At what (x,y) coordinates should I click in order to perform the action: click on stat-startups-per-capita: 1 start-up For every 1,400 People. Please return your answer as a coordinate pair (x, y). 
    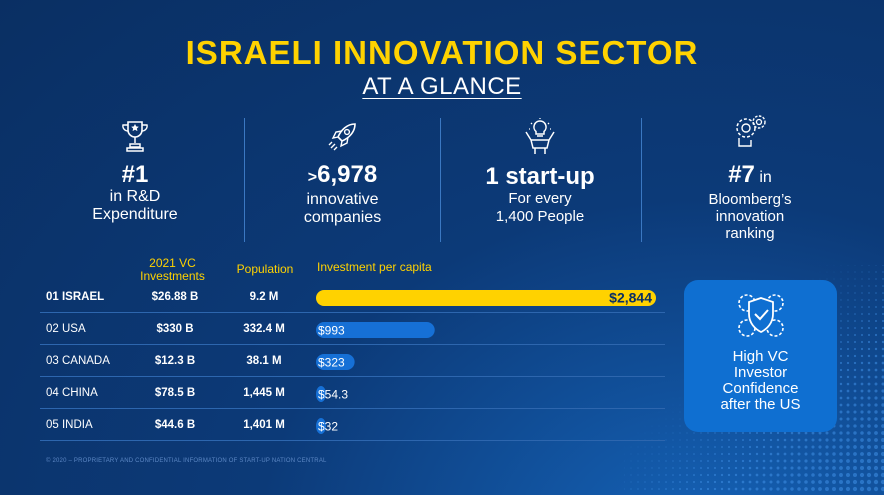
    Looking at the image, I should click on (540, 172).